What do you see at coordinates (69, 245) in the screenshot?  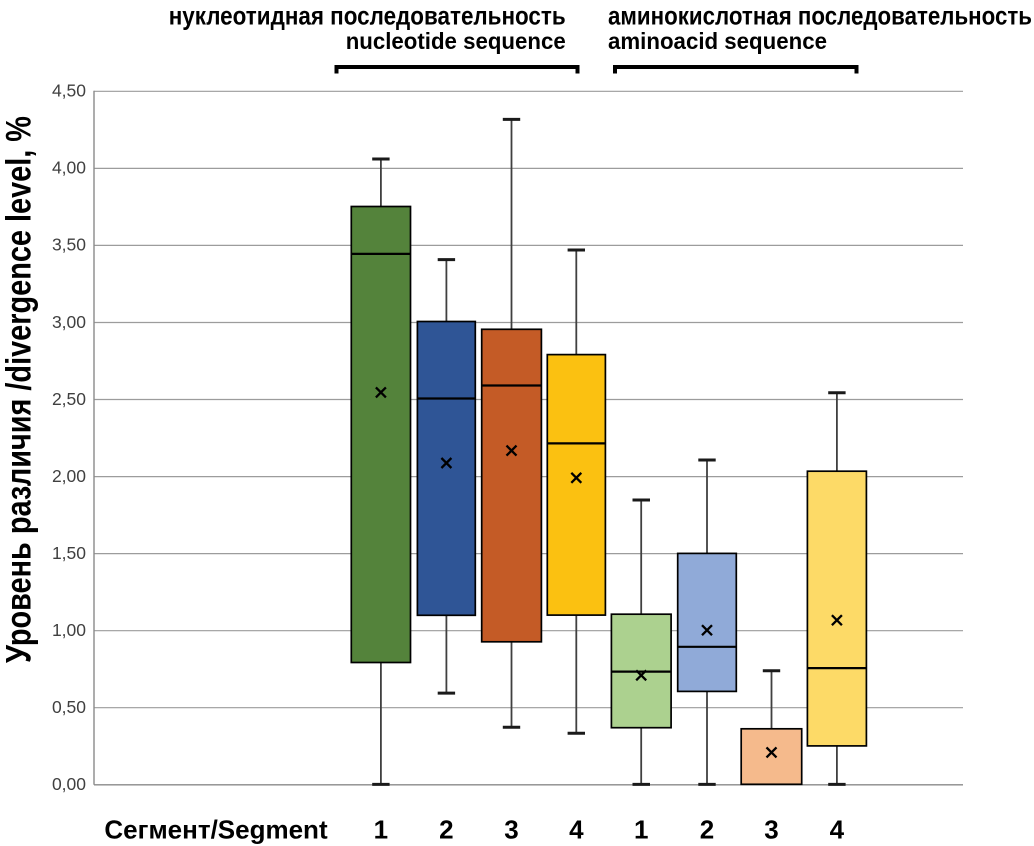 I see `svg-text: 3,50` at bounding box center [69, 245].